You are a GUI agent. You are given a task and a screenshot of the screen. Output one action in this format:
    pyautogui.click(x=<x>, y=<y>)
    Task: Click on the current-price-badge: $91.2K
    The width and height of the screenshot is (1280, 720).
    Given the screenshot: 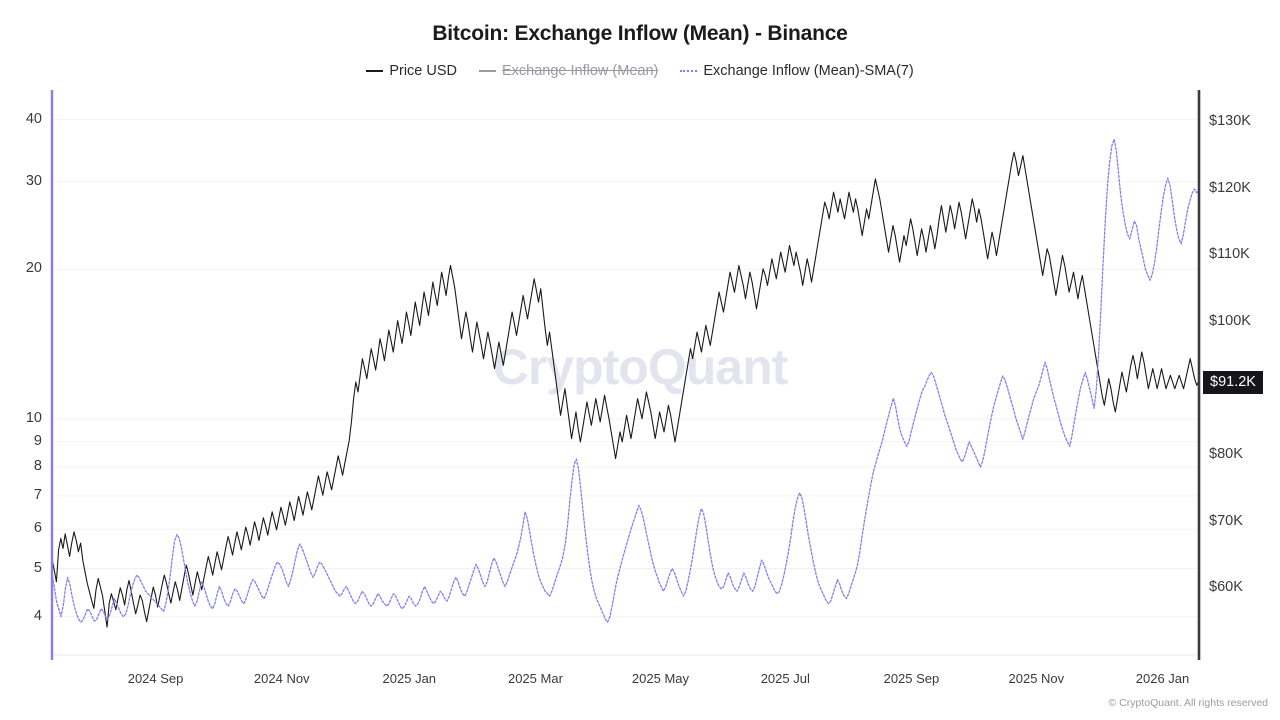 What is the action you would take?
    pyautogui.click(x=1233, y=382)
    